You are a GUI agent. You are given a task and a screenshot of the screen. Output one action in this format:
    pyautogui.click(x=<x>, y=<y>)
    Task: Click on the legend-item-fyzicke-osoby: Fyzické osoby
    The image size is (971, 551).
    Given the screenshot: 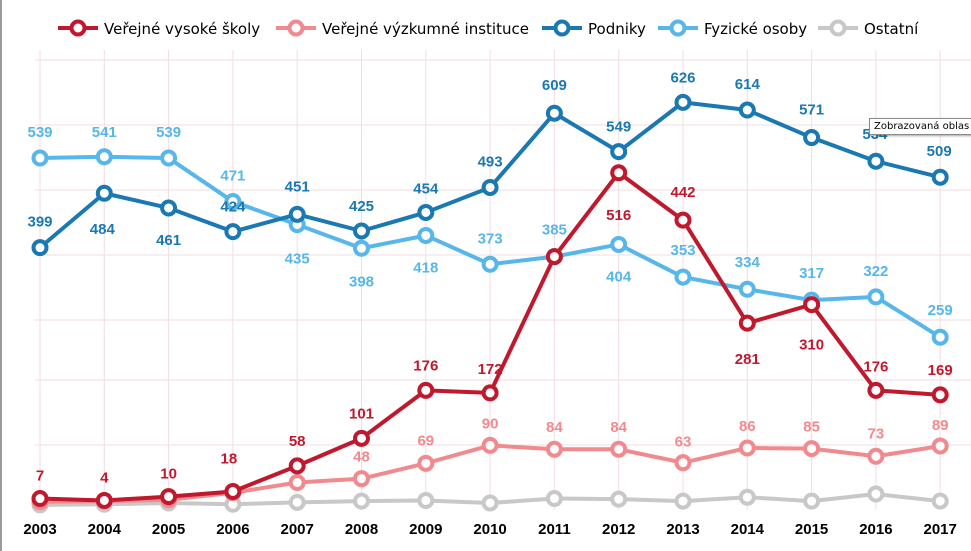 What is the action you would take?
    pyautogui.click(x=732, y=28)
    